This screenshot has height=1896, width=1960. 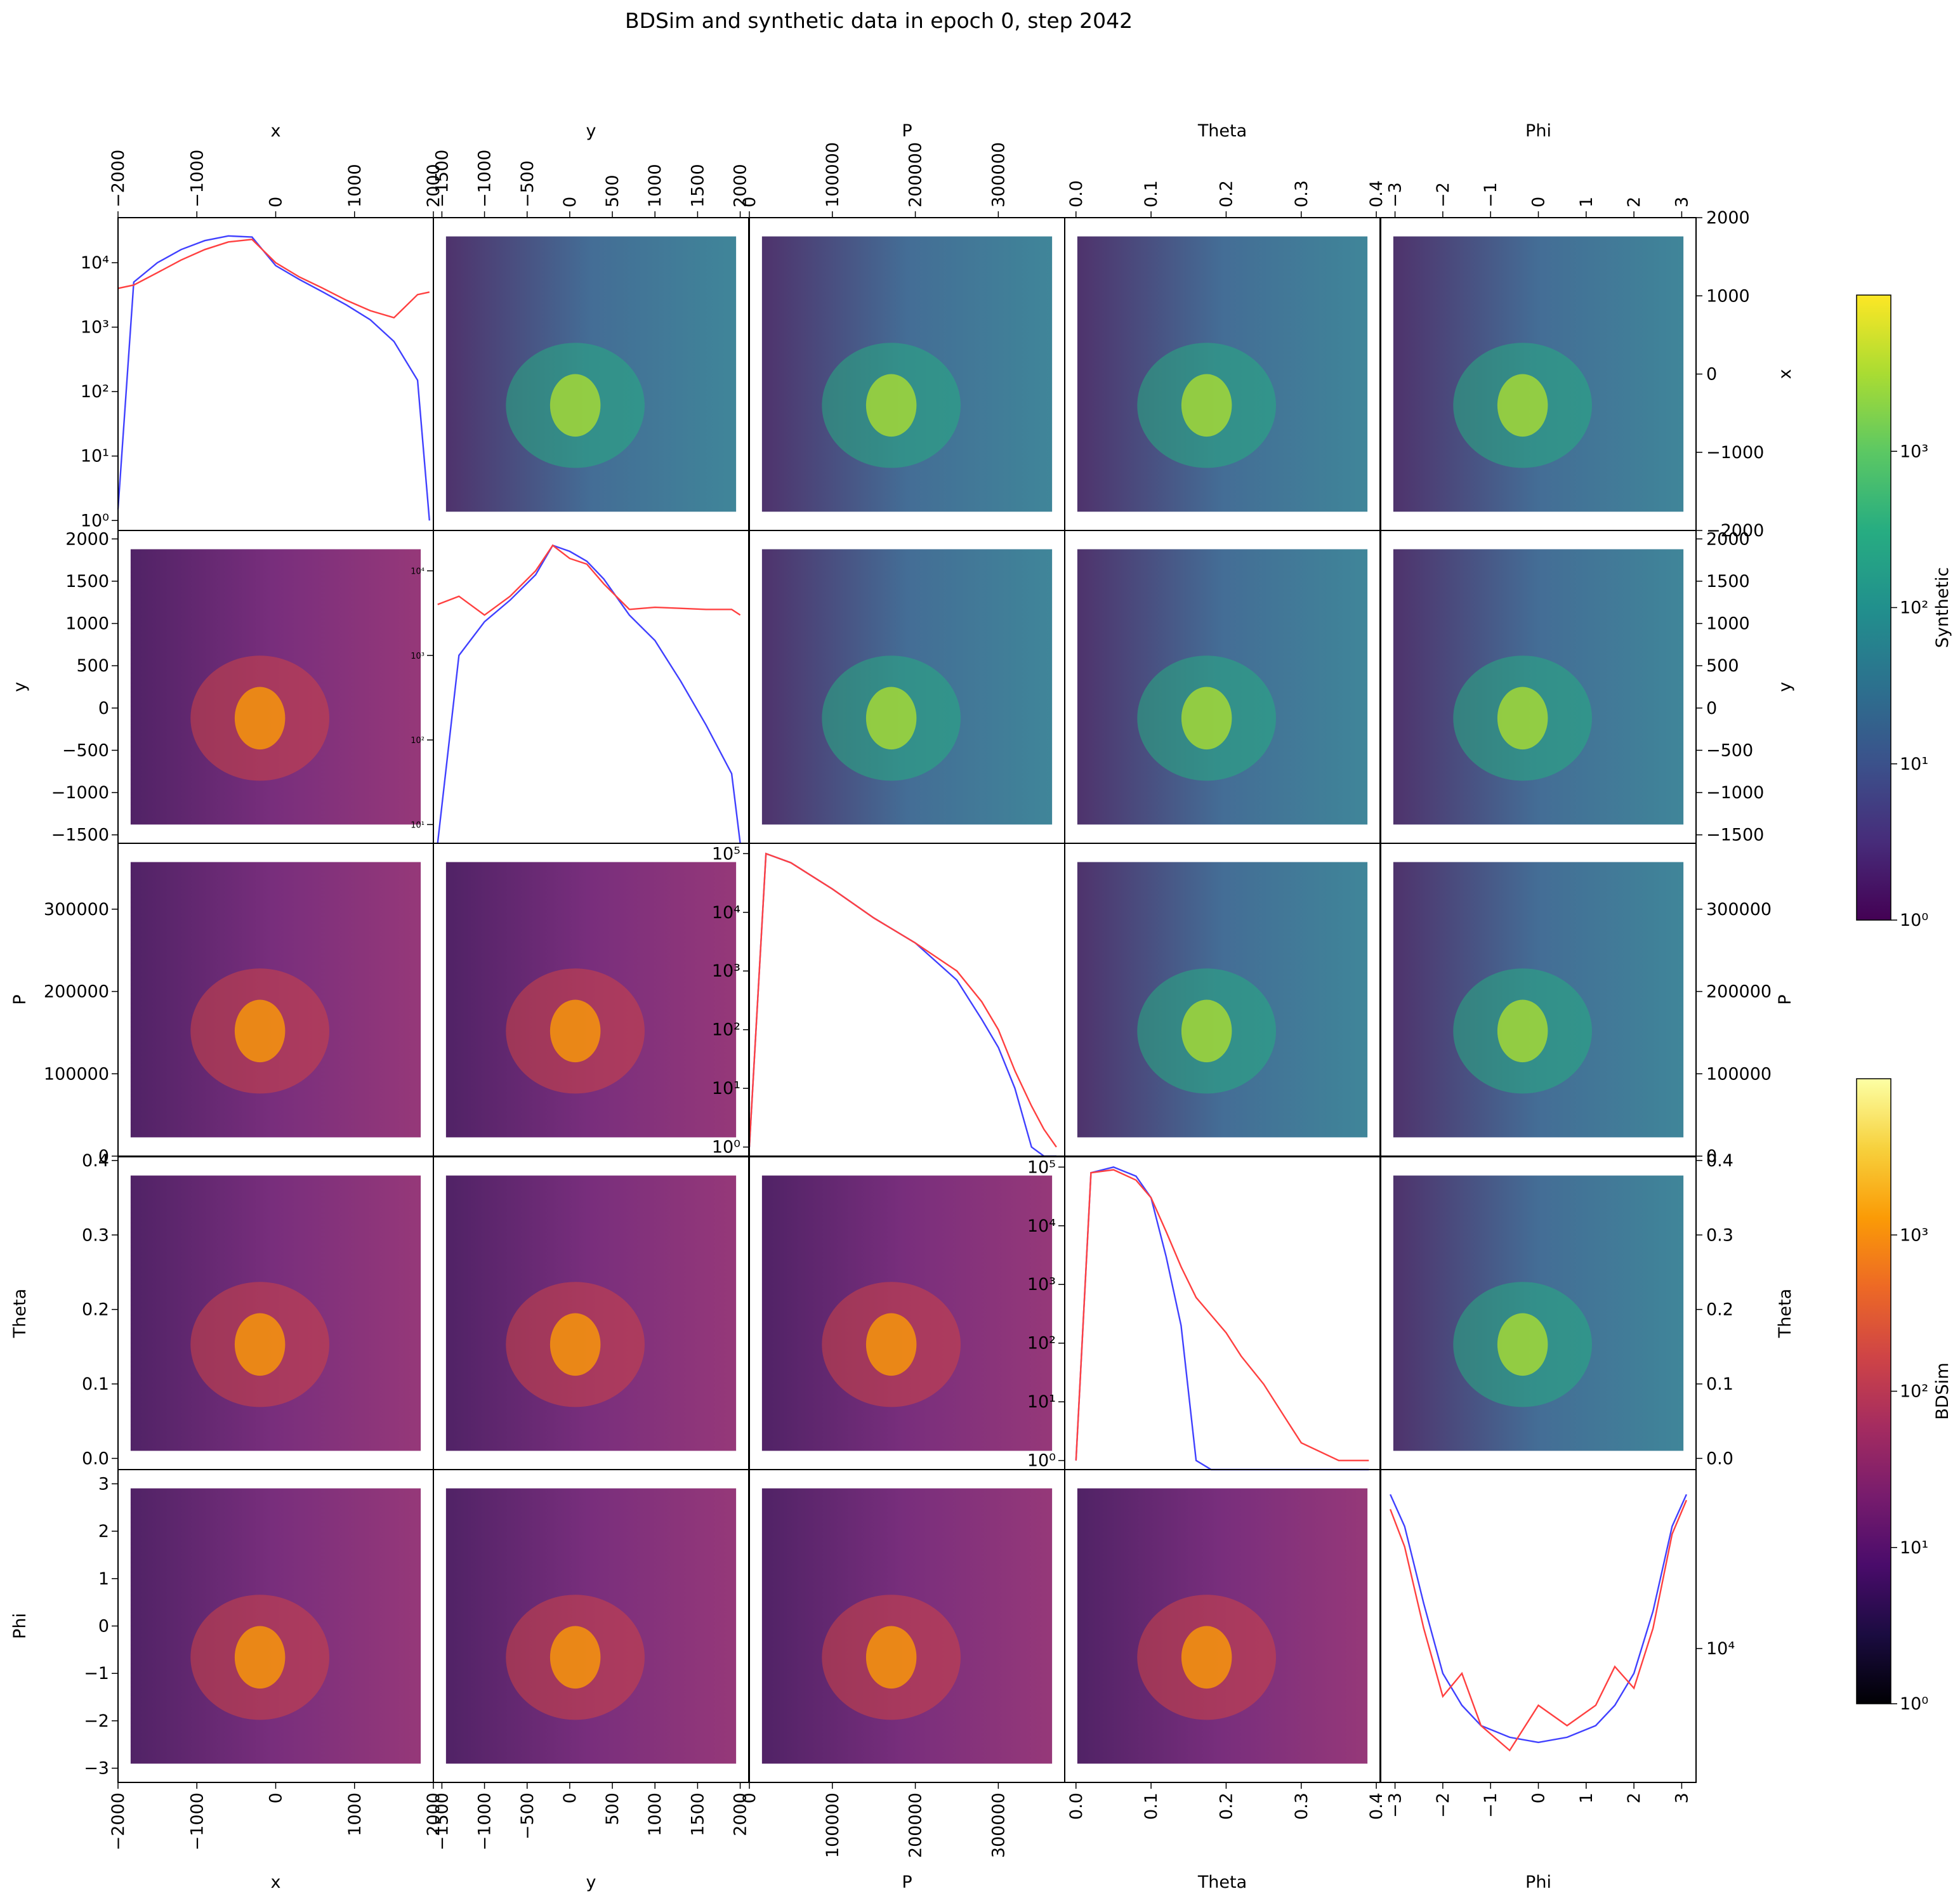 What do you see at coordinates (96, 1458) in the screenshot?
I see `left-ytick-label-Theta: 0.0` at bounding box center [96, 1458].